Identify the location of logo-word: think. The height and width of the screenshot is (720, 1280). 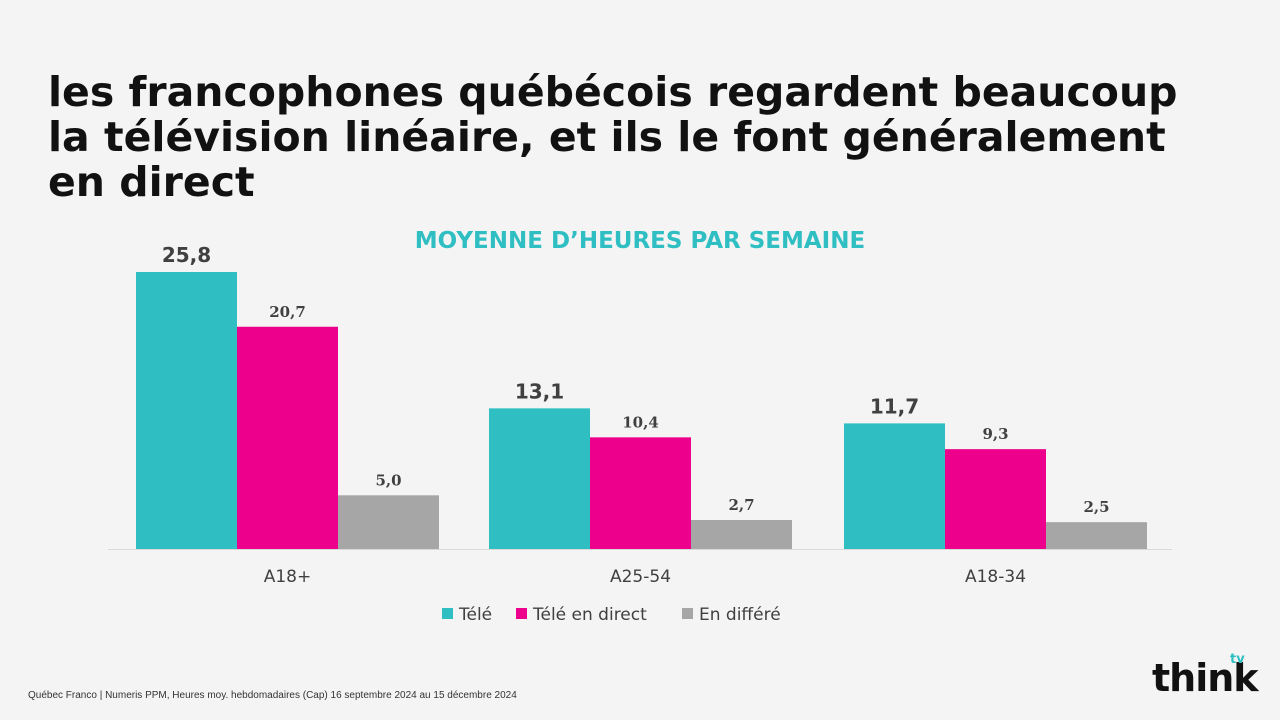
(1205, 678).